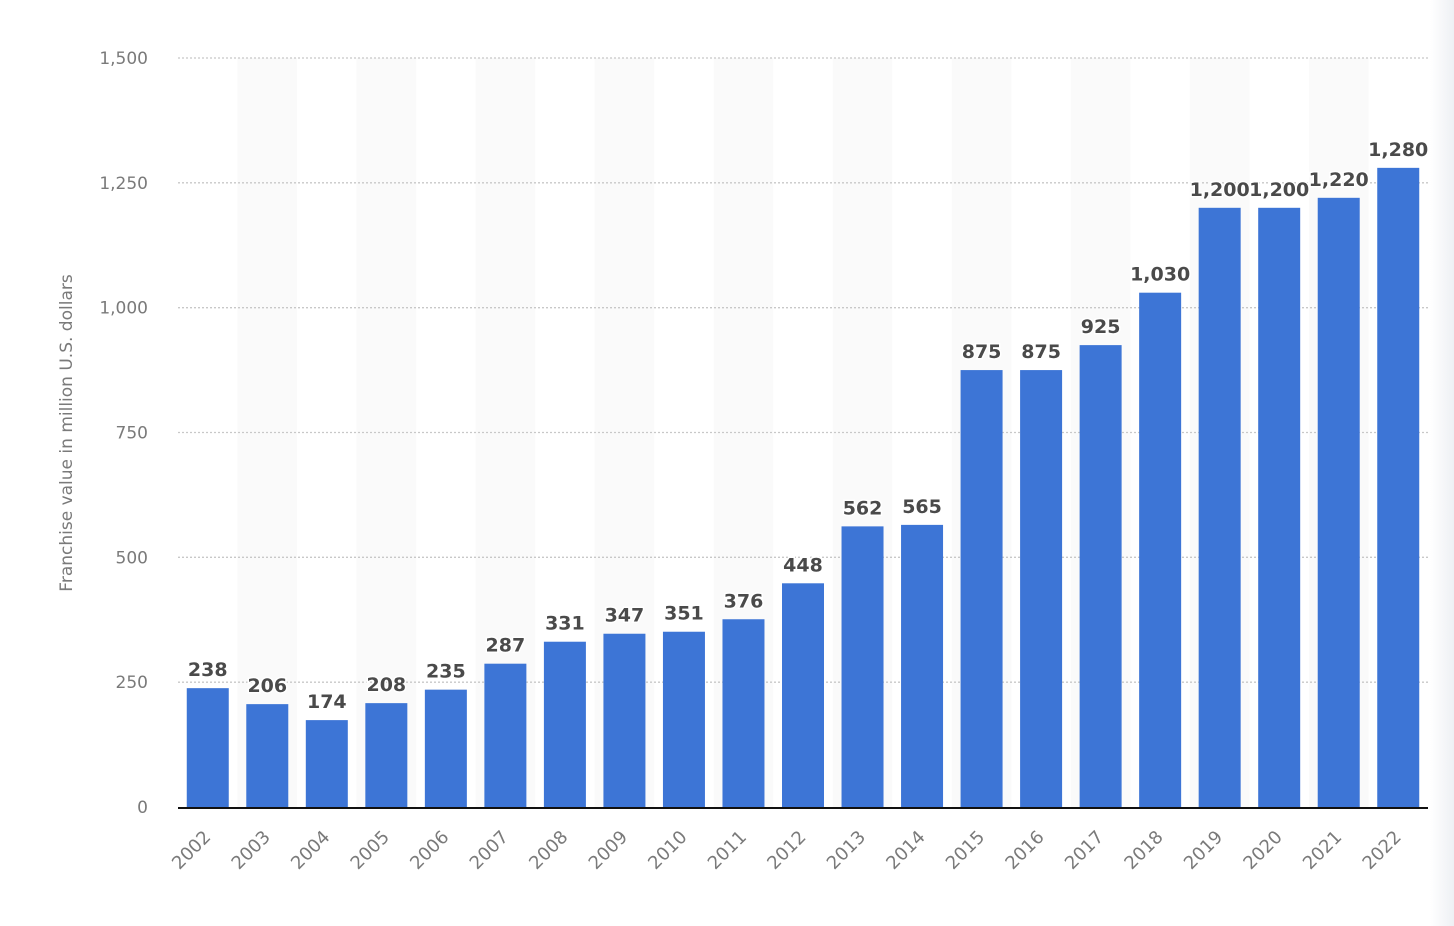 Image resolution: width=1454 pixels, height=926 pixels. What do you see at coordinates (565, 624) in the screenshot?
I see `data-label: 331` at bounding box center [565, 624].